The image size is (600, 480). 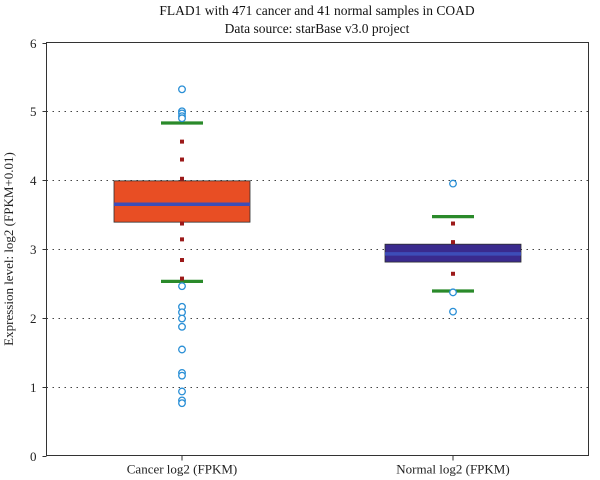 What do you see at coordinates (33, 456) in the screenshot?
I see `y-tick-label: 0` at bounding box center [33, 456].